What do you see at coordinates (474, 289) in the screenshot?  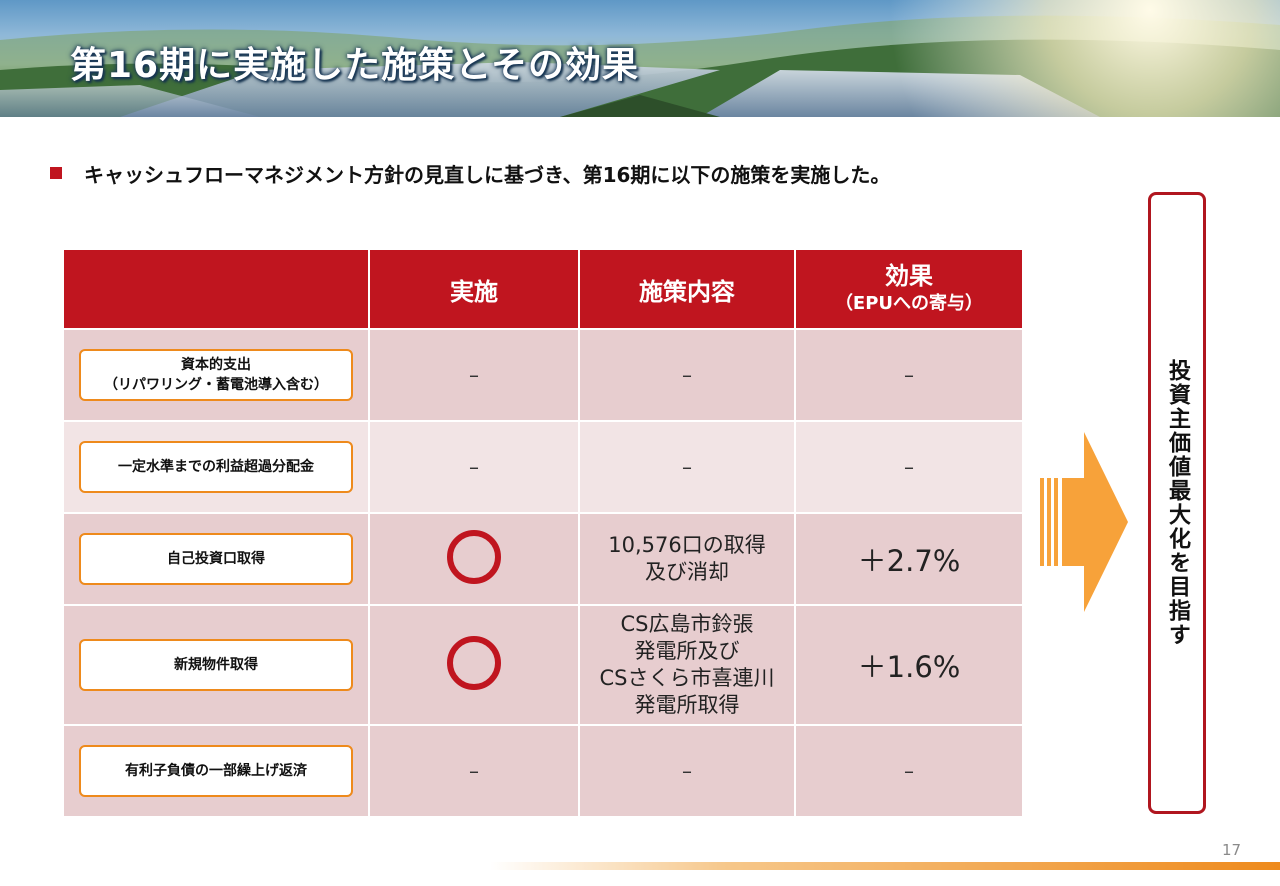 I see `header-implementation: 実施` at bounding box center [474, 289].